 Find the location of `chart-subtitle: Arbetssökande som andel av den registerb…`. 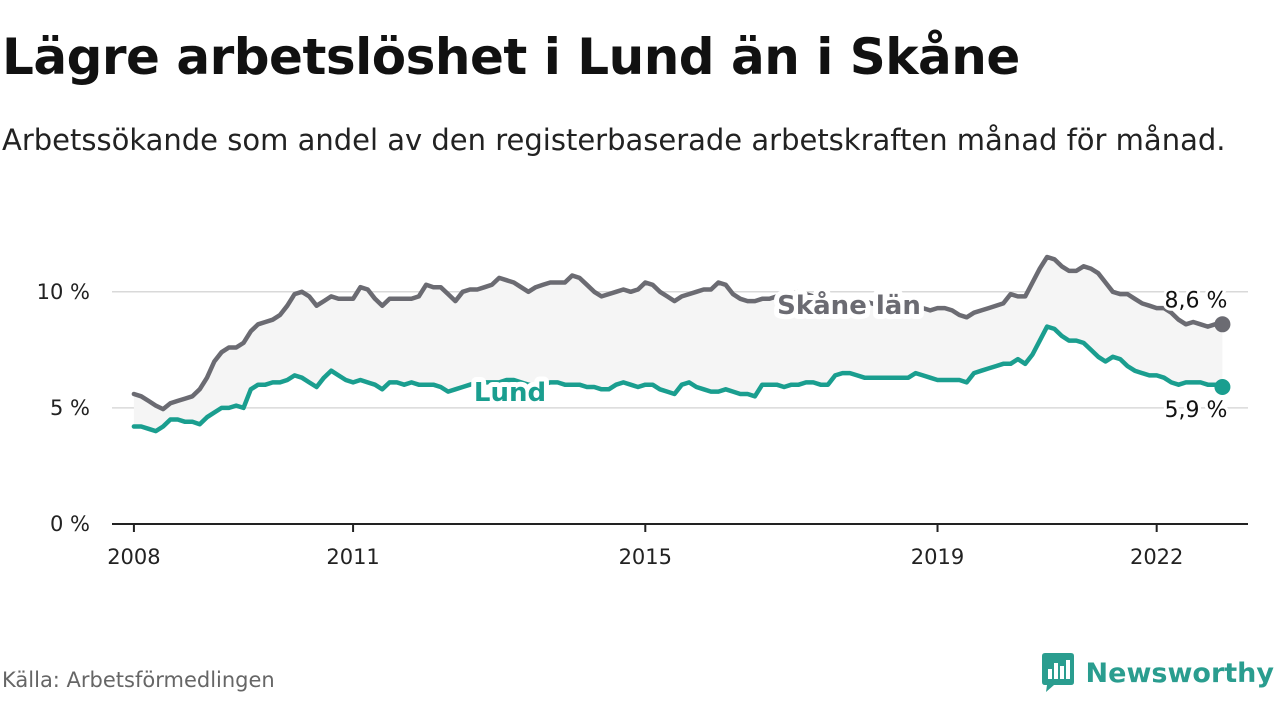

chart-subtitle: Arbetssökande som andel av den registerb… is located at coordinates (614, 140).